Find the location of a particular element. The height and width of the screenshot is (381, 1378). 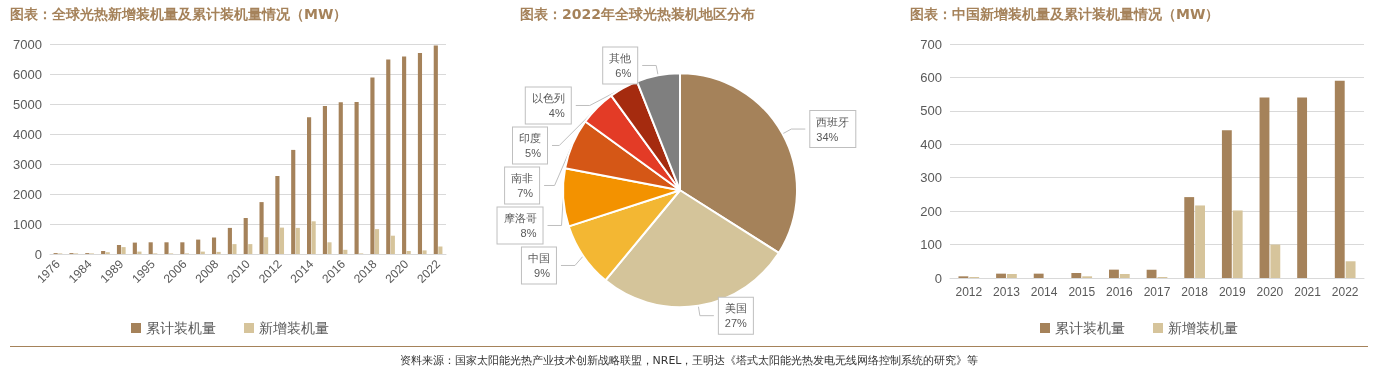

data-label: 34% is located at coordinates (827, 136).